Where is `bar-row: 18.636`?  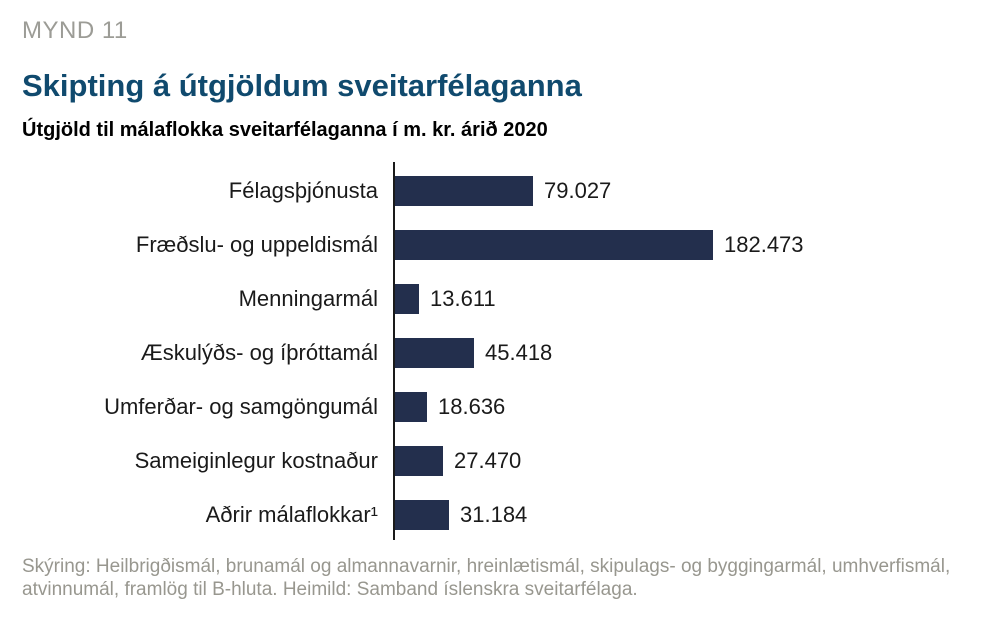 bar-row: 18.636 is located at coordinates (678, 407).